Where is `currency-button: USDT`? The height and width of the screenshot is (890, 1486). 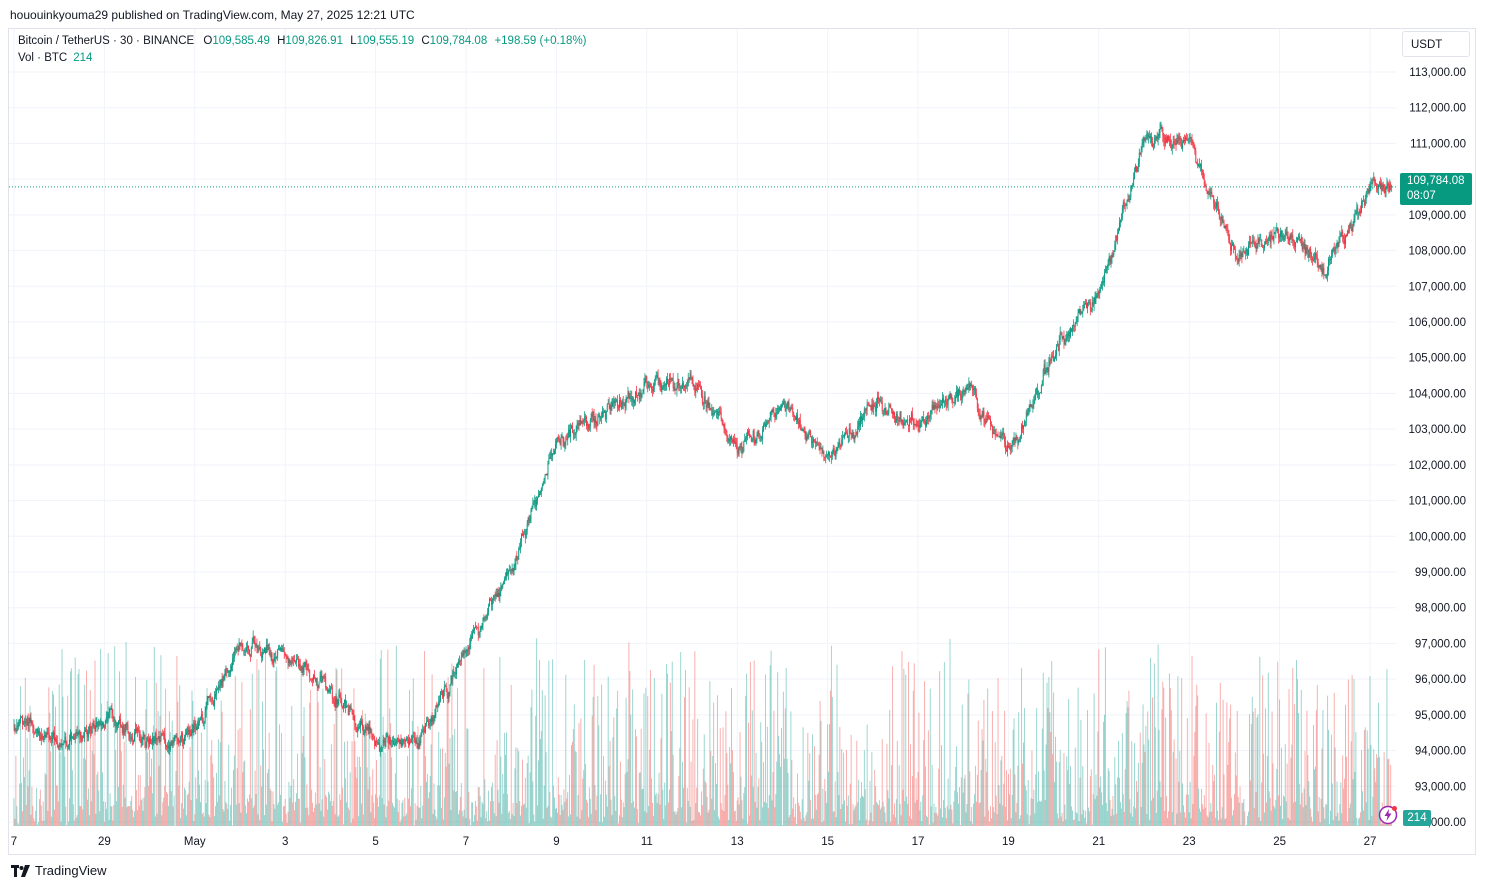 currency-button: USDT is located at coordinates (1436, 44).